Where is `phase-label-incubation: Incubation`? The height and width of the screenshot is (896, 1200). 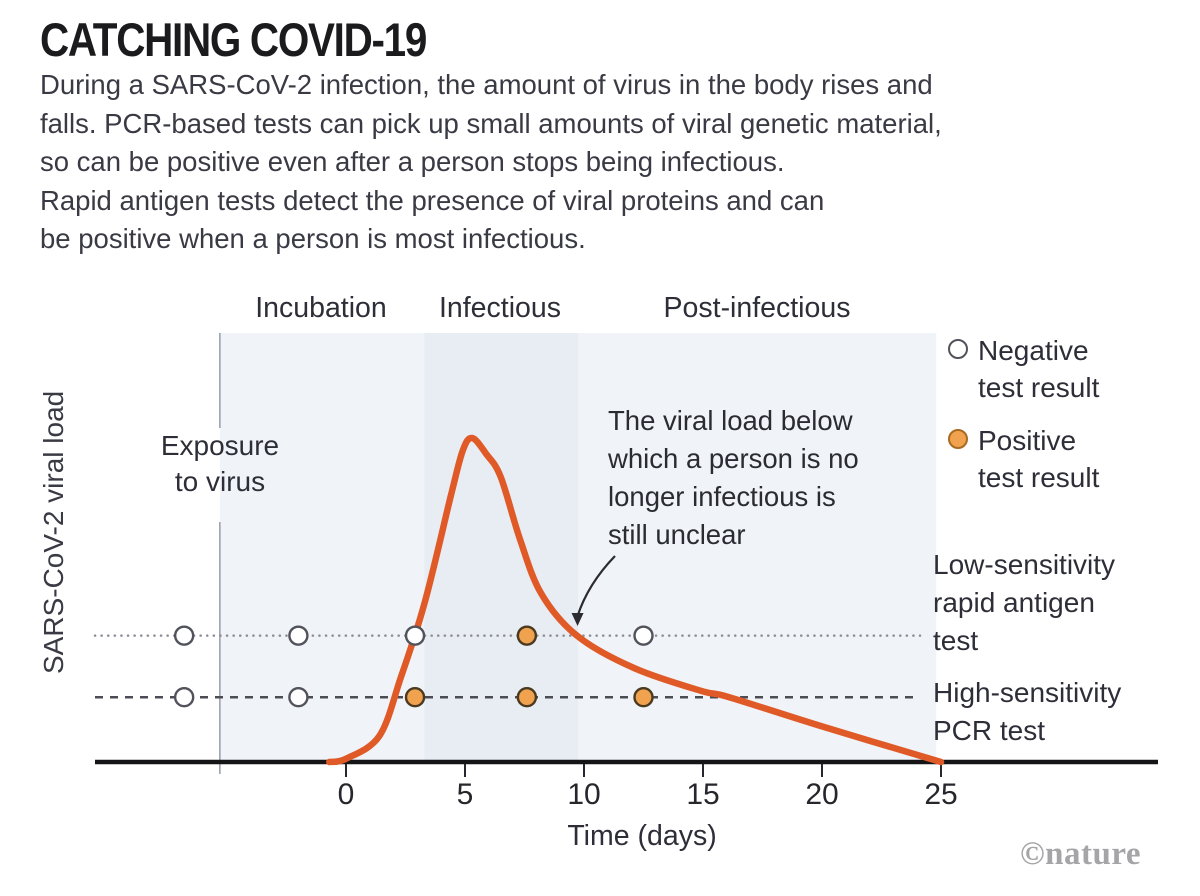 phase-label-incubation: Incubation is located at coordinates (321, 308).